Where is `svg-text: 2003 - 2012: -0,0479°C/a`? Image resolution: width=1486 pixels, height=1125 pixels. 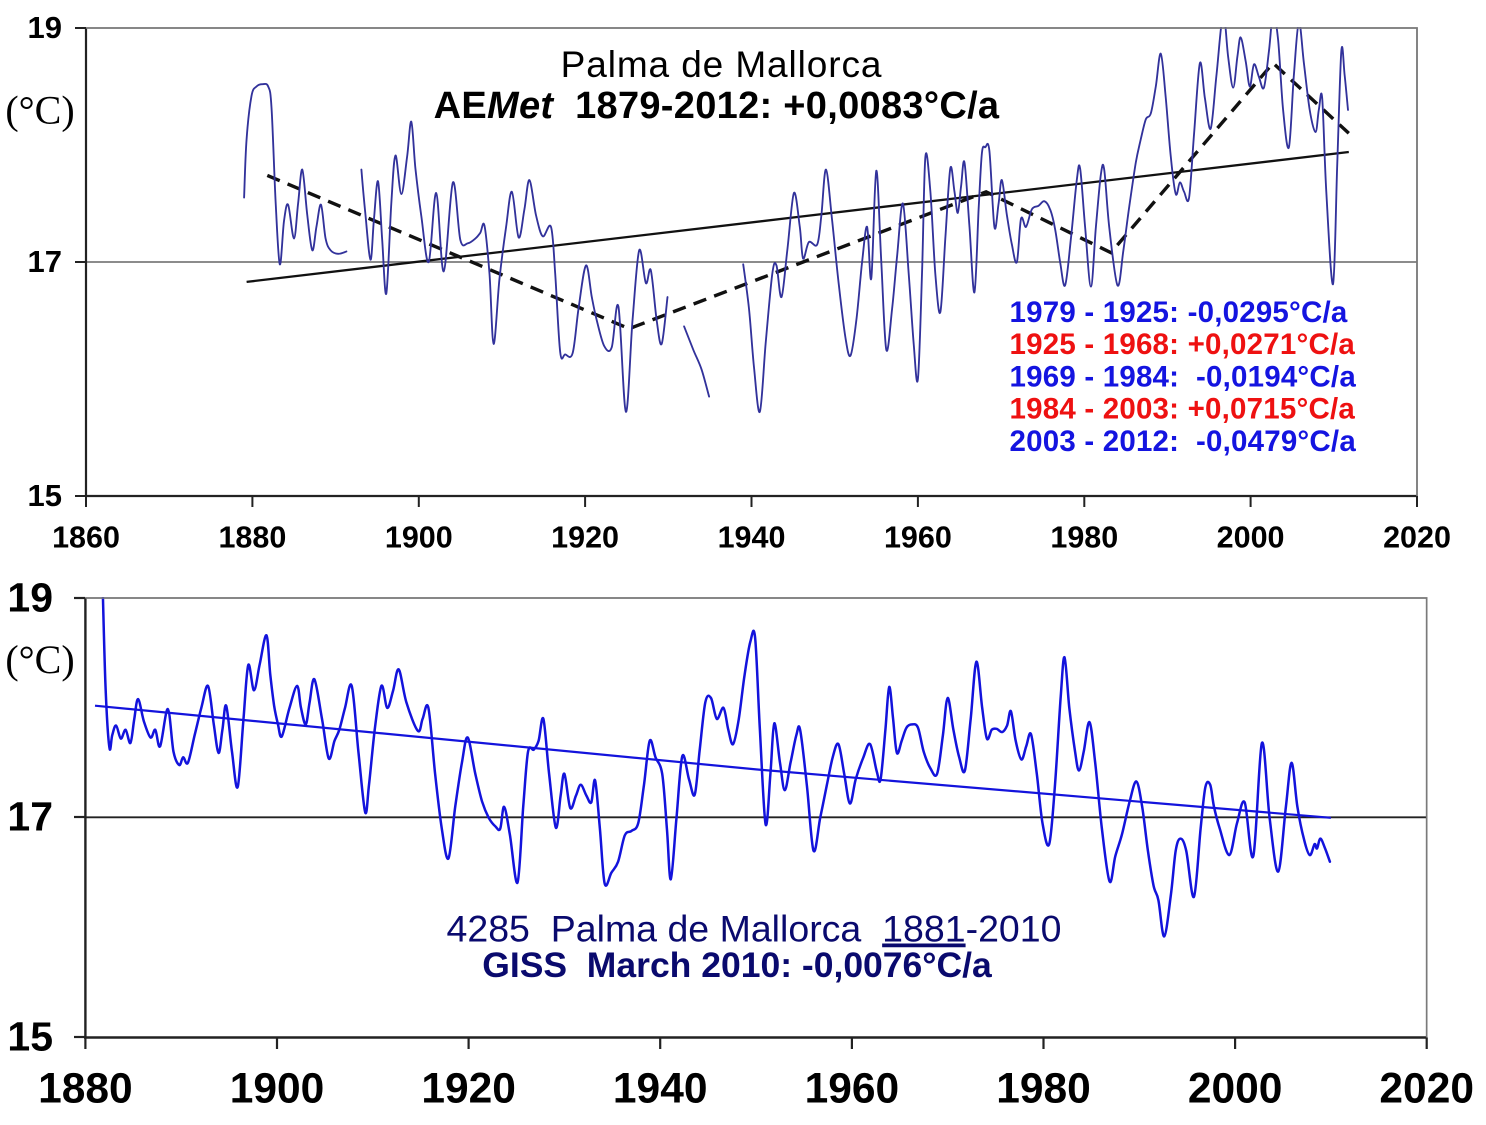
svg-text: 2003 - 2012: -0,0479°C/a is located at coordinates (1183, 441).